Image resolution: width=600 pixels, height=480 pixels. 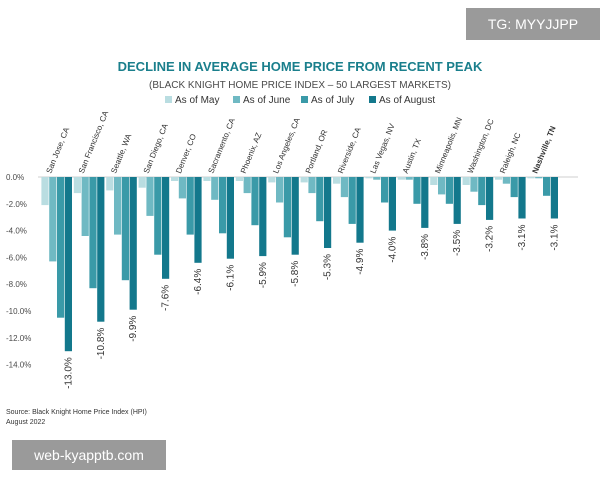 I want to click on category-label: Washington, DC, so click(x=481, y=145).